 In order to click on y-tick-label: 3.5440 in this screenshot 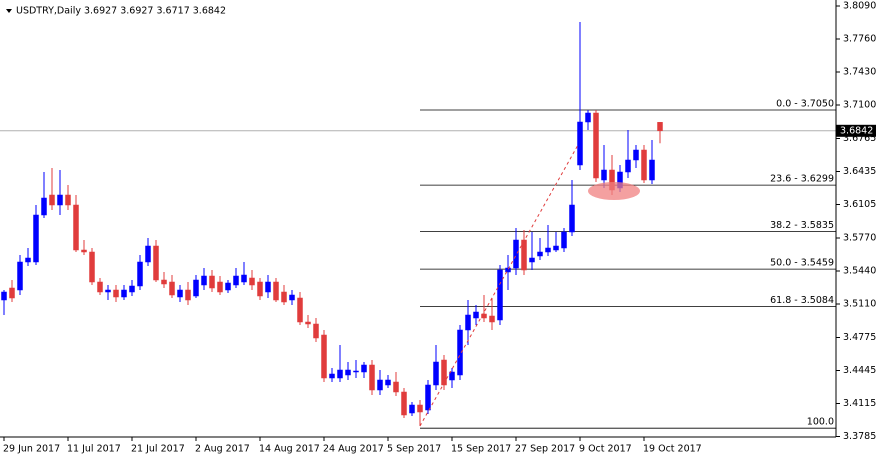, I will do `click(859, 271)`.